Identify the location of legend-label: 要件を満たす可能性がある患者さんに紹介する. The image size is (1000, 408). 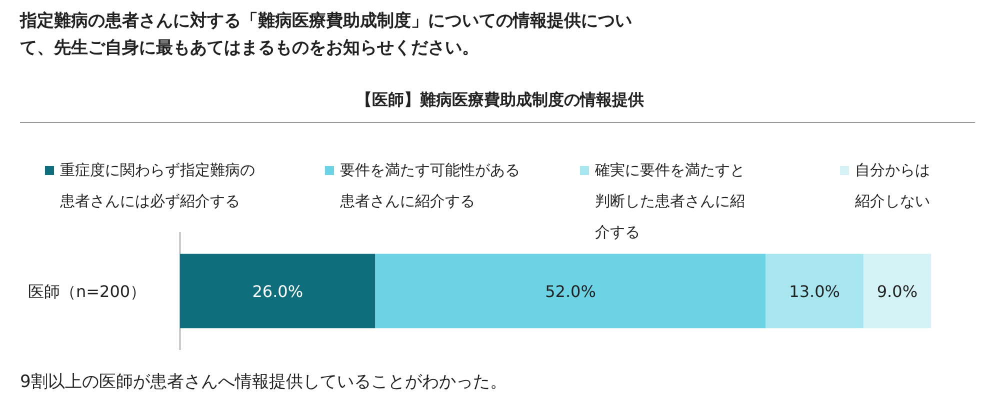
(430, 186).